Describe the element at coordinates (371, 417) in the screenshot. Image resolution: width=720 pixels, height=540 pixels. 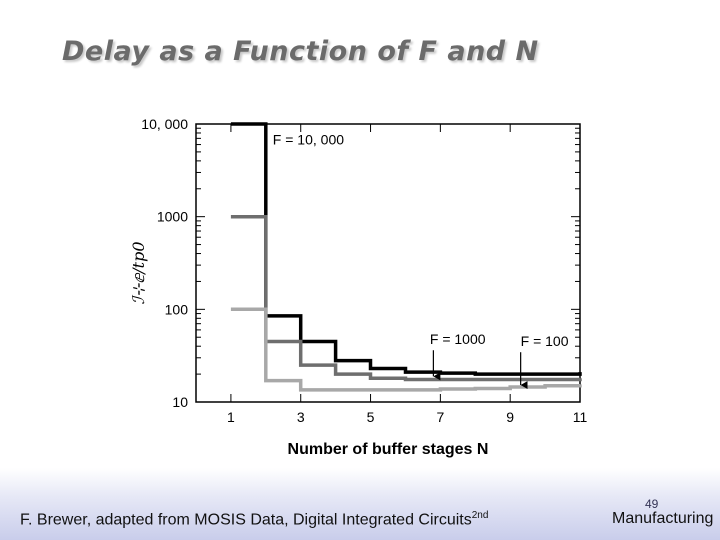
I see `x-tick-label: 5` at that location.